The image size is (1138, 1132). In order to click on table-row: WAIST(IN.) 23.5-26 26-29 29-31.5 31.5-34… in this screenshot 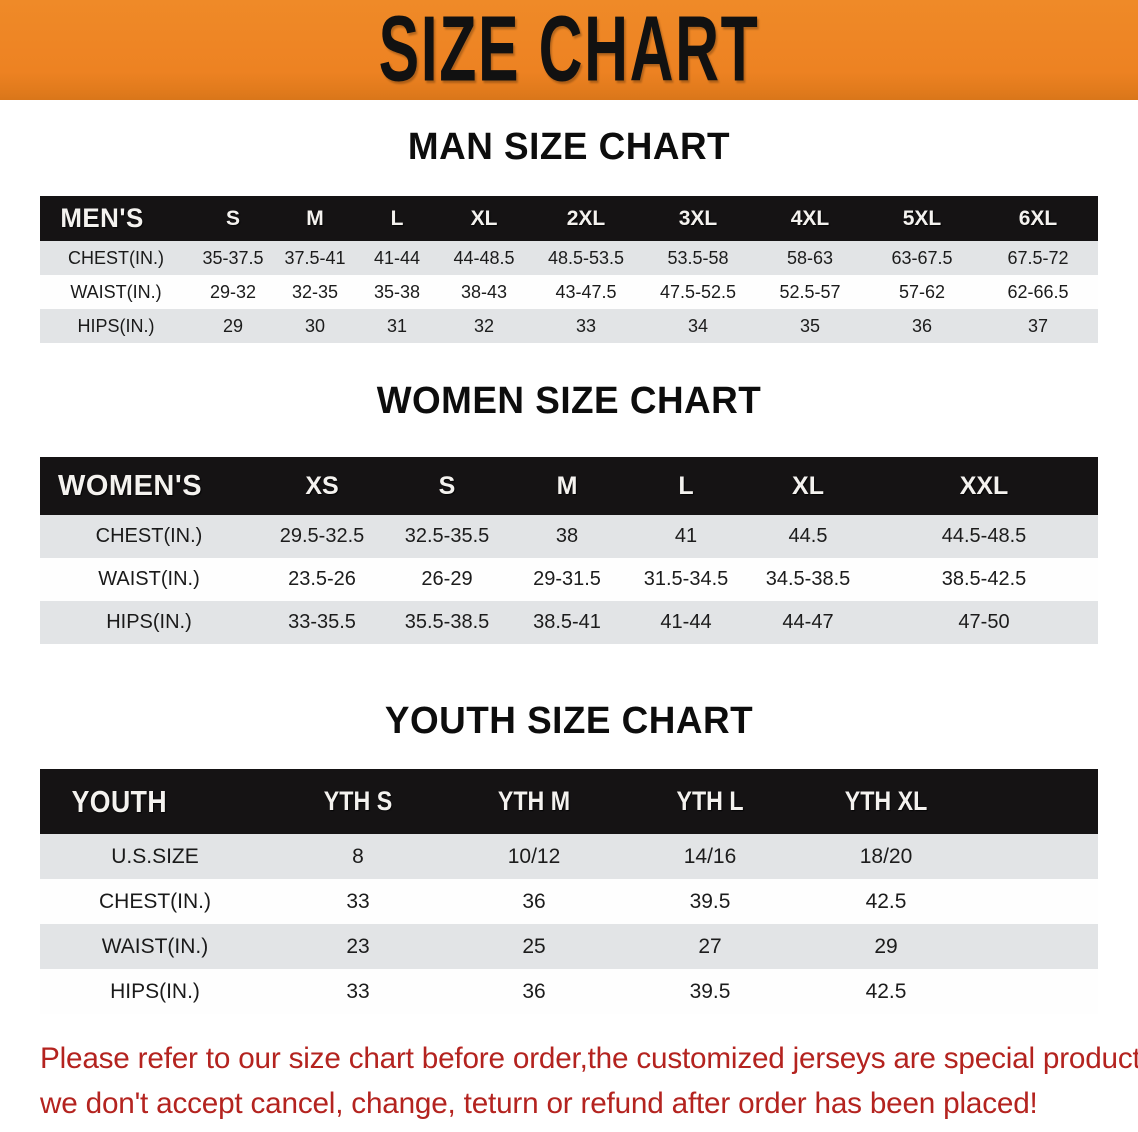, I will do `click(569, 579)`.